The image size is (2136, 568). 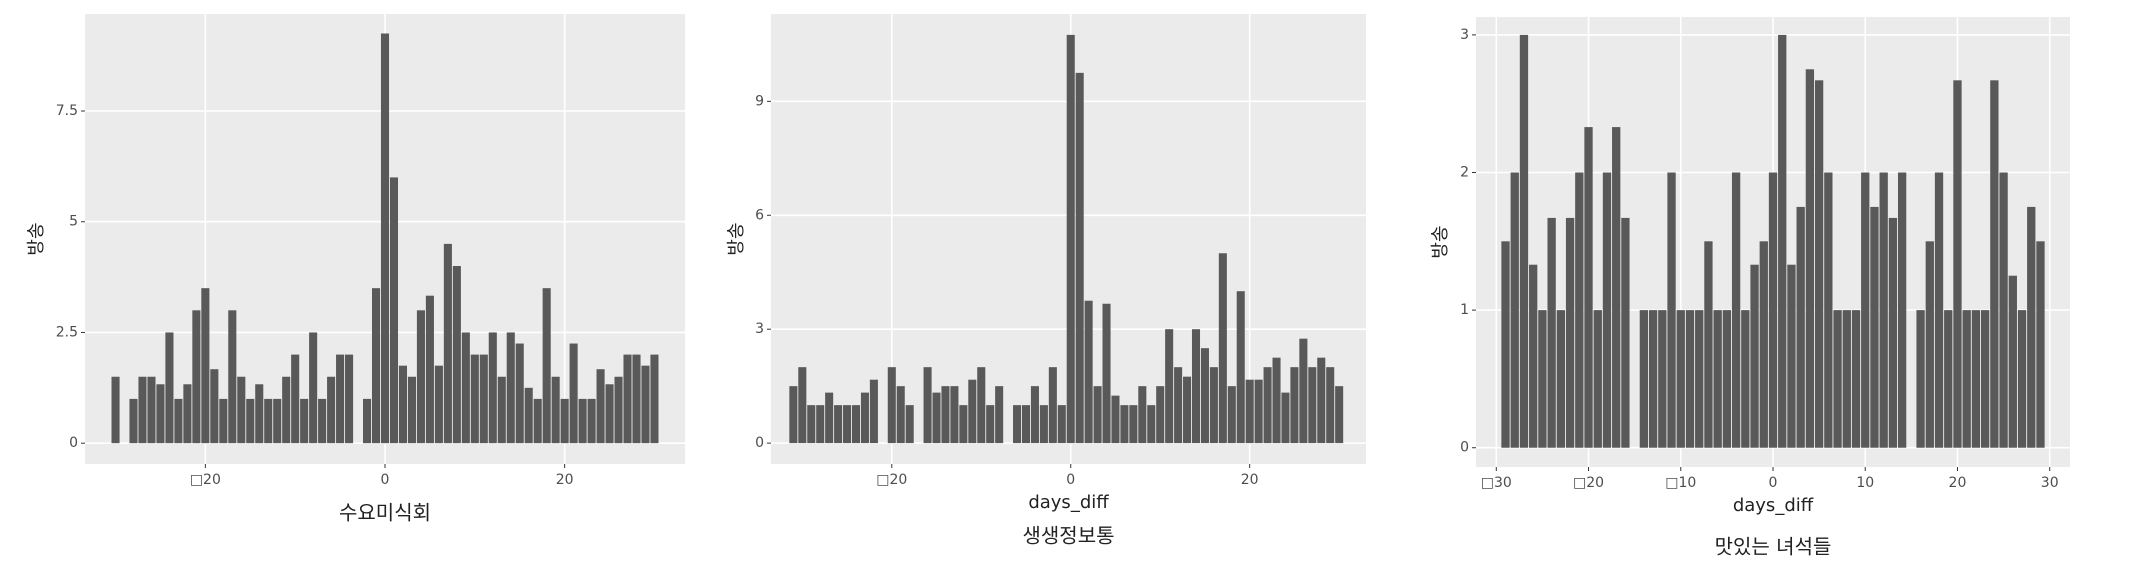 What do you see at coordinates (73, 443) in the screenshot?
I see `y-tick-label: 0` at bounding box center [73, 443].